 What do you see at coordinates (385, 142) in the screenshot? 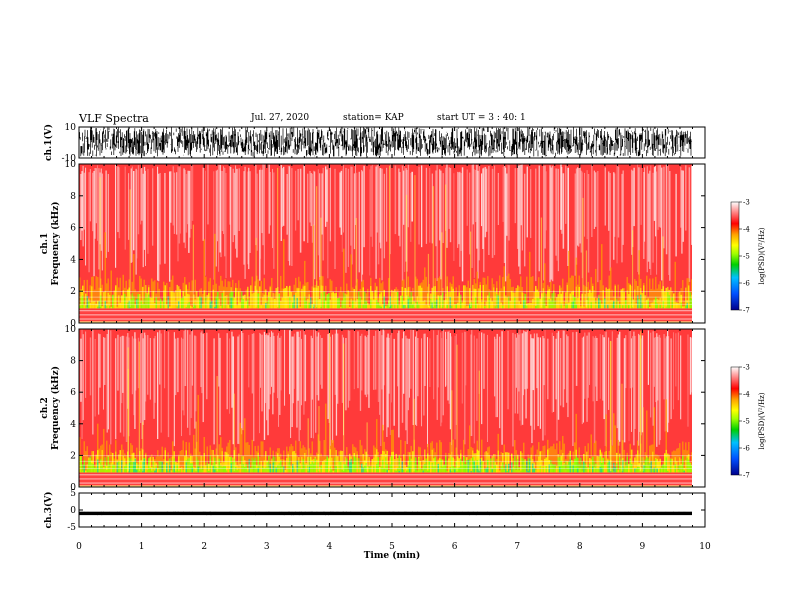
I see `ch1-waveform-trace` at bounding box center [385, 142].